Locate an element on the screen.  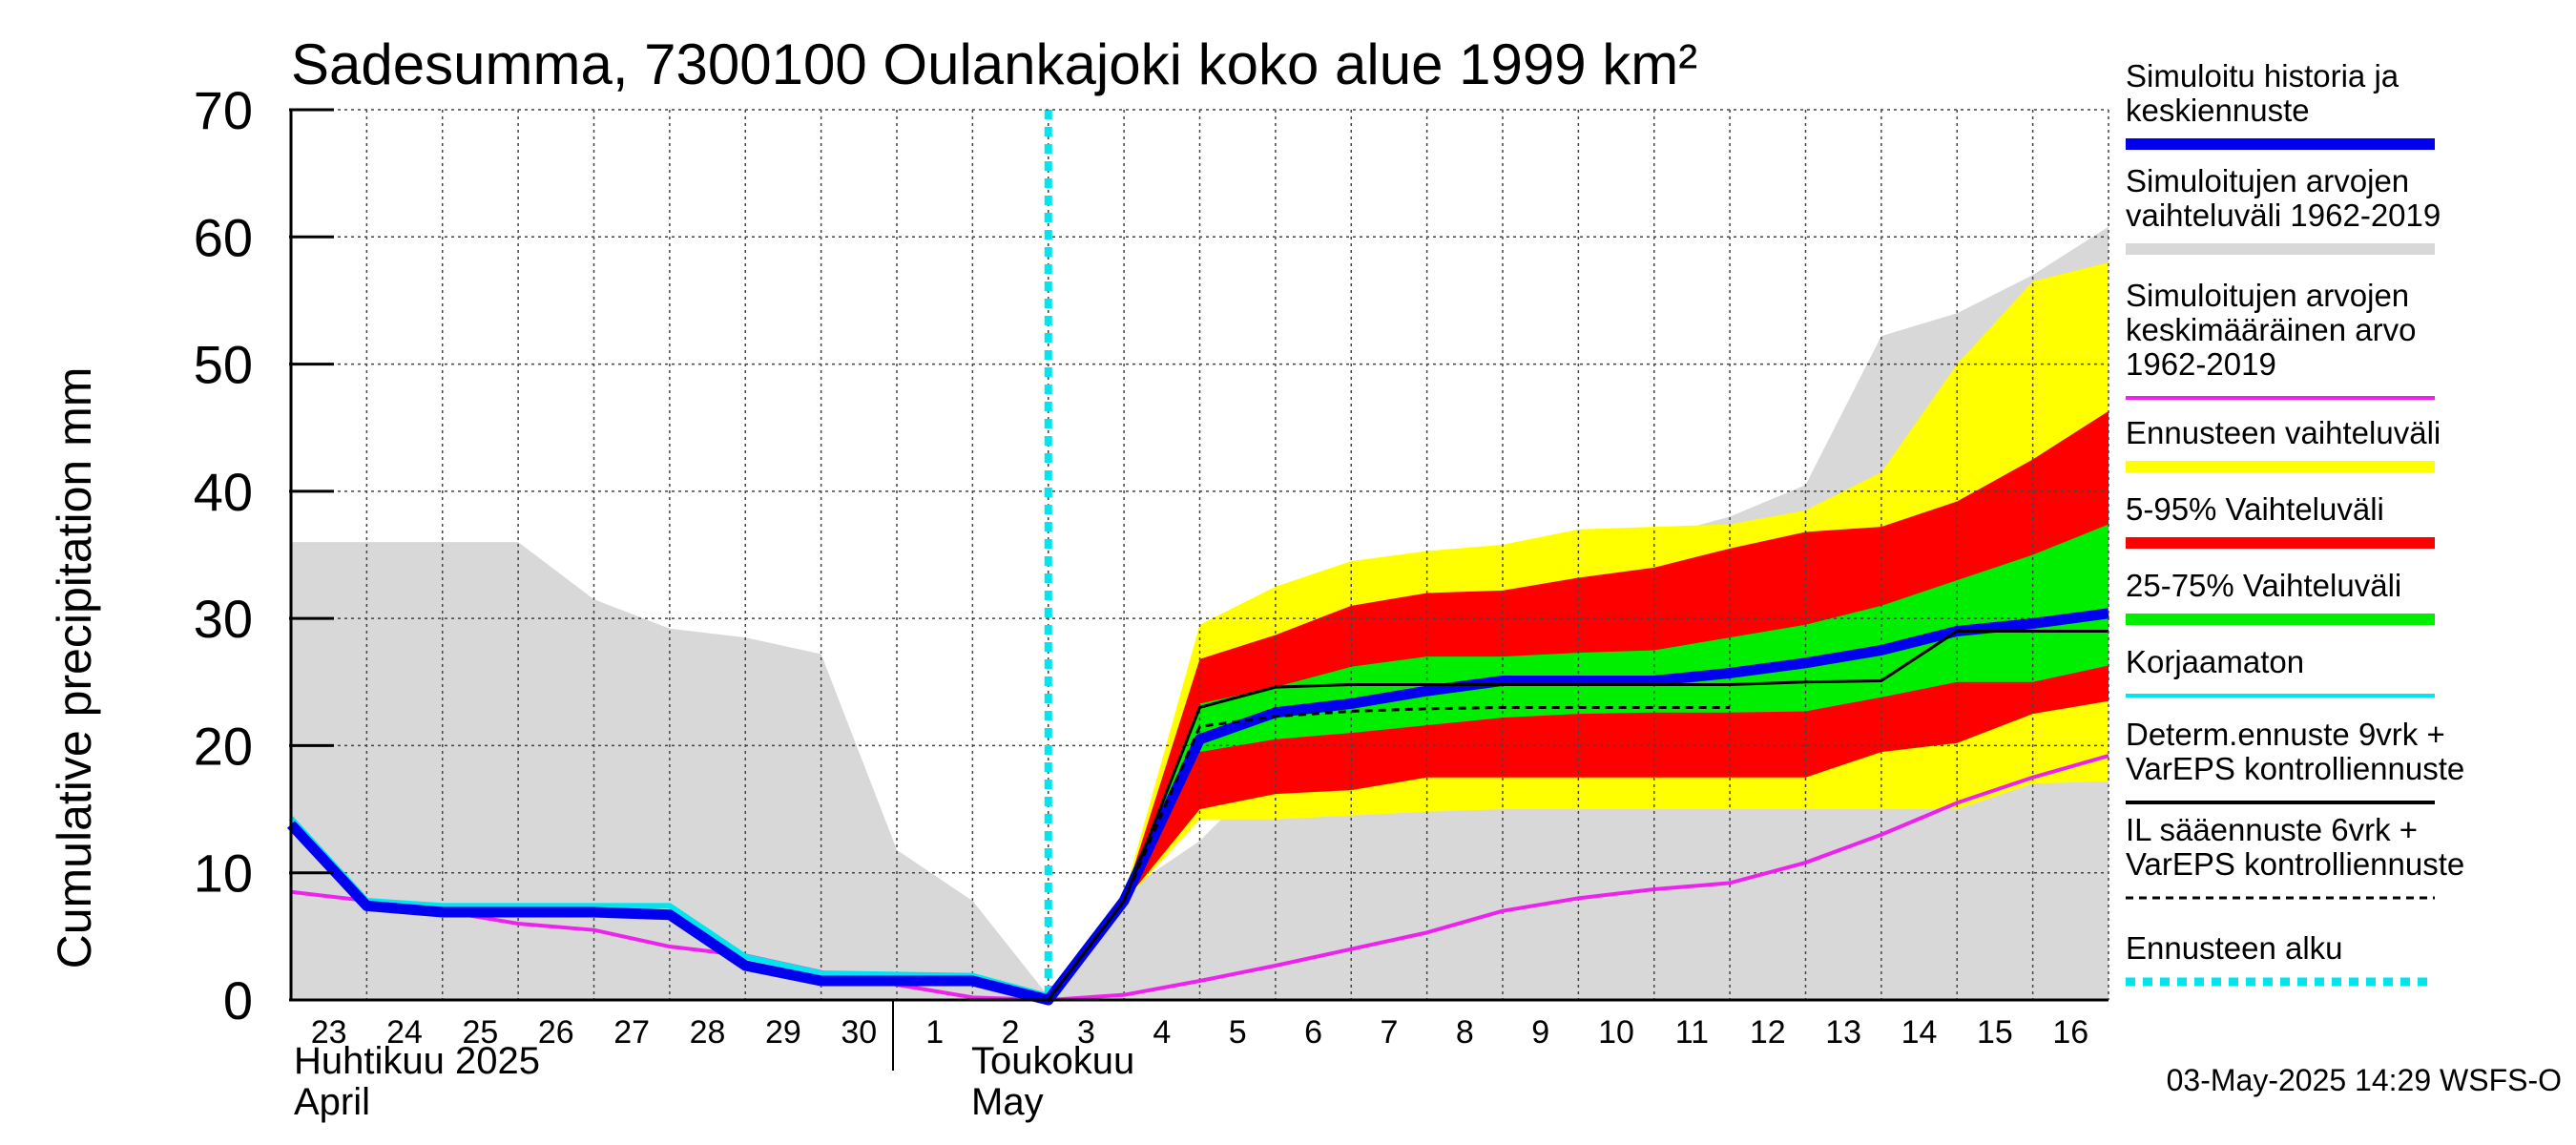
legend-label: keskimääräinen arvo is located at coordinates (2271, 329).